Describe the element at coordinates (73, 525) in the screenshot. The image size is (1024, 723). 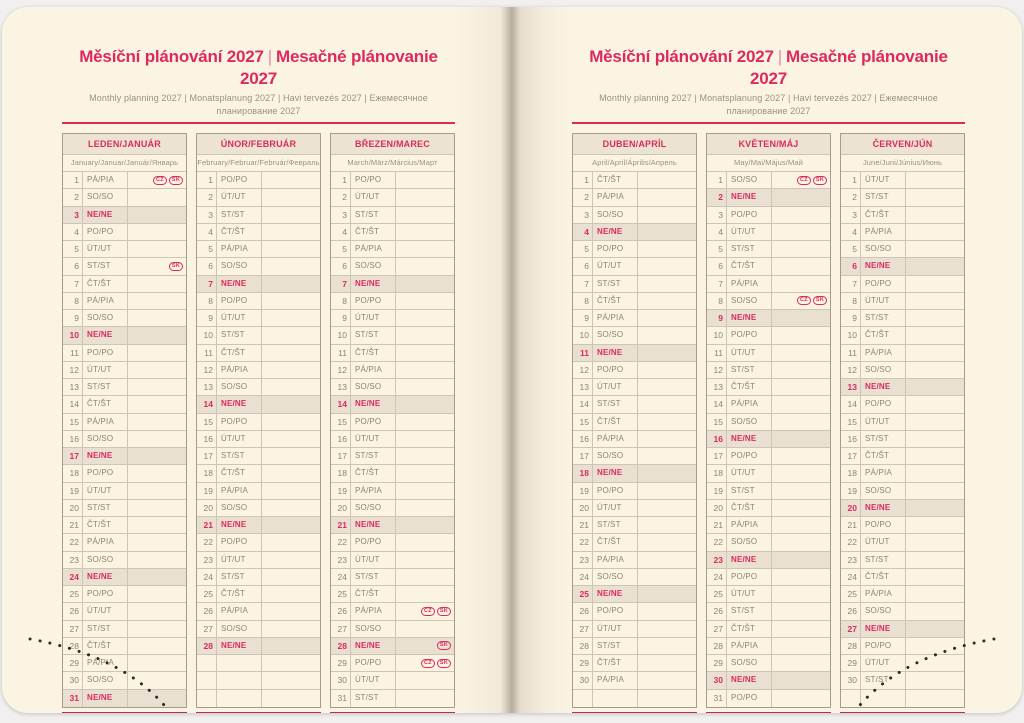
I see `day-number: 21` at that location.